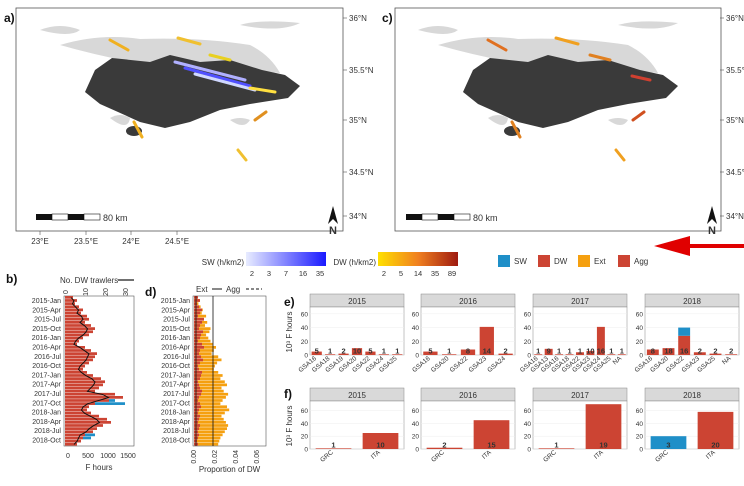  What do you see at coordinates (333, 221) in the screenshot?
I see `map-a-north-arrow: N` at bounding box center [333, 221].